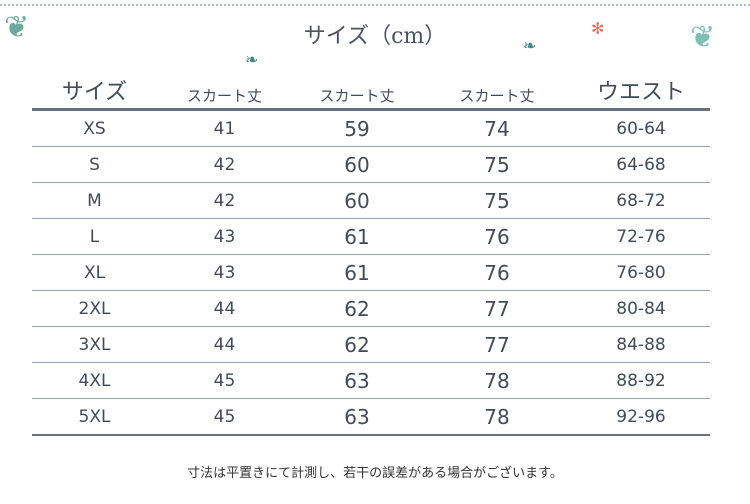 The image size is (750, 504). I want to click on table-cell: 41, so click(224, 128).